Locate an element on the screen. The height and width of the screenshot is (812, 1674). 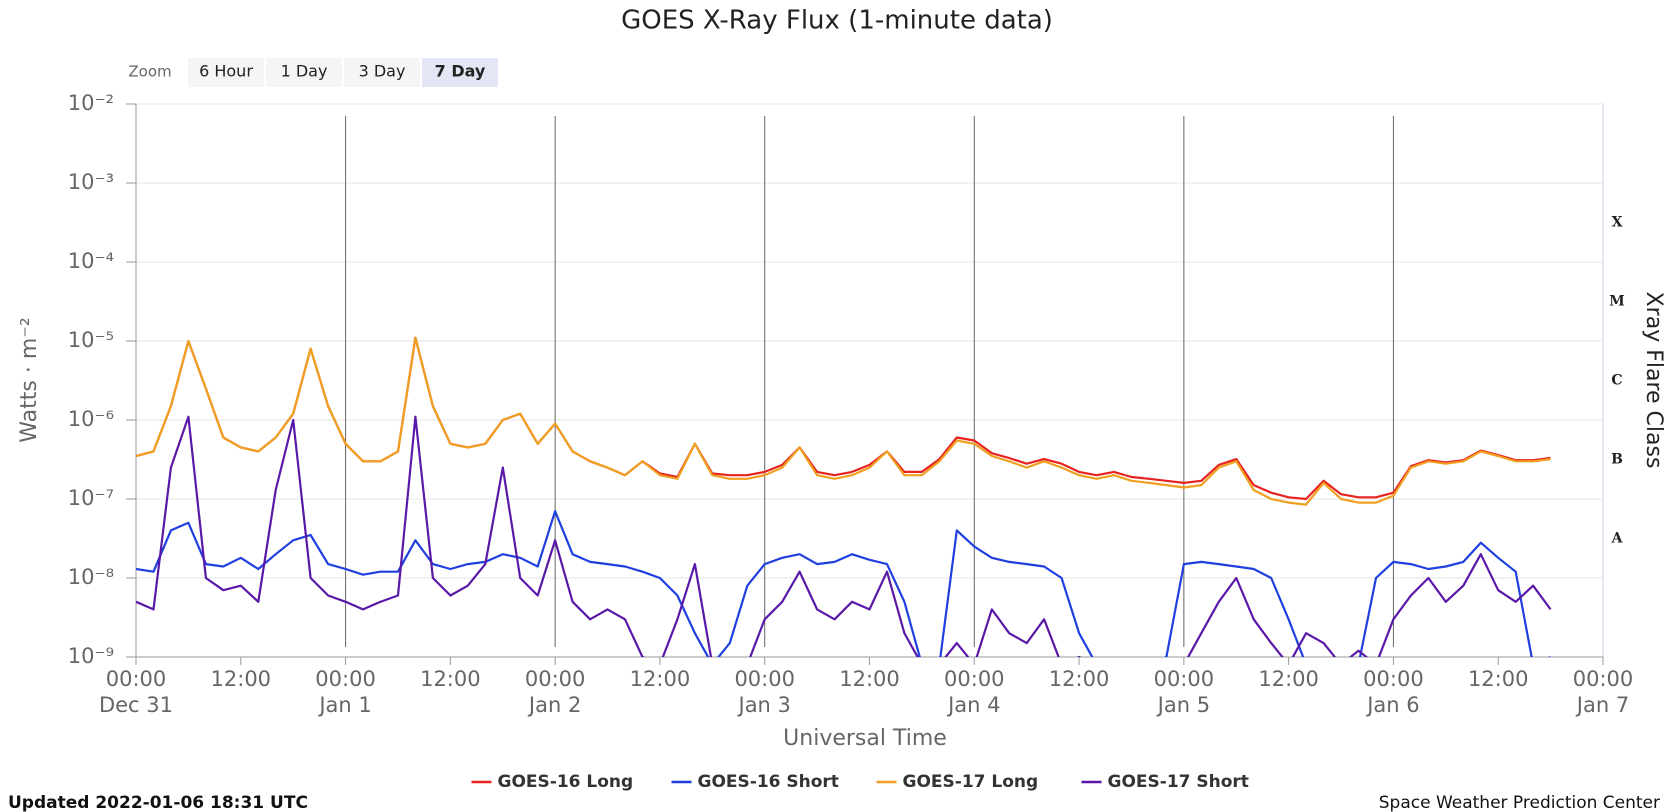
flare-class-label: A is located at coordinates (1617, 539).